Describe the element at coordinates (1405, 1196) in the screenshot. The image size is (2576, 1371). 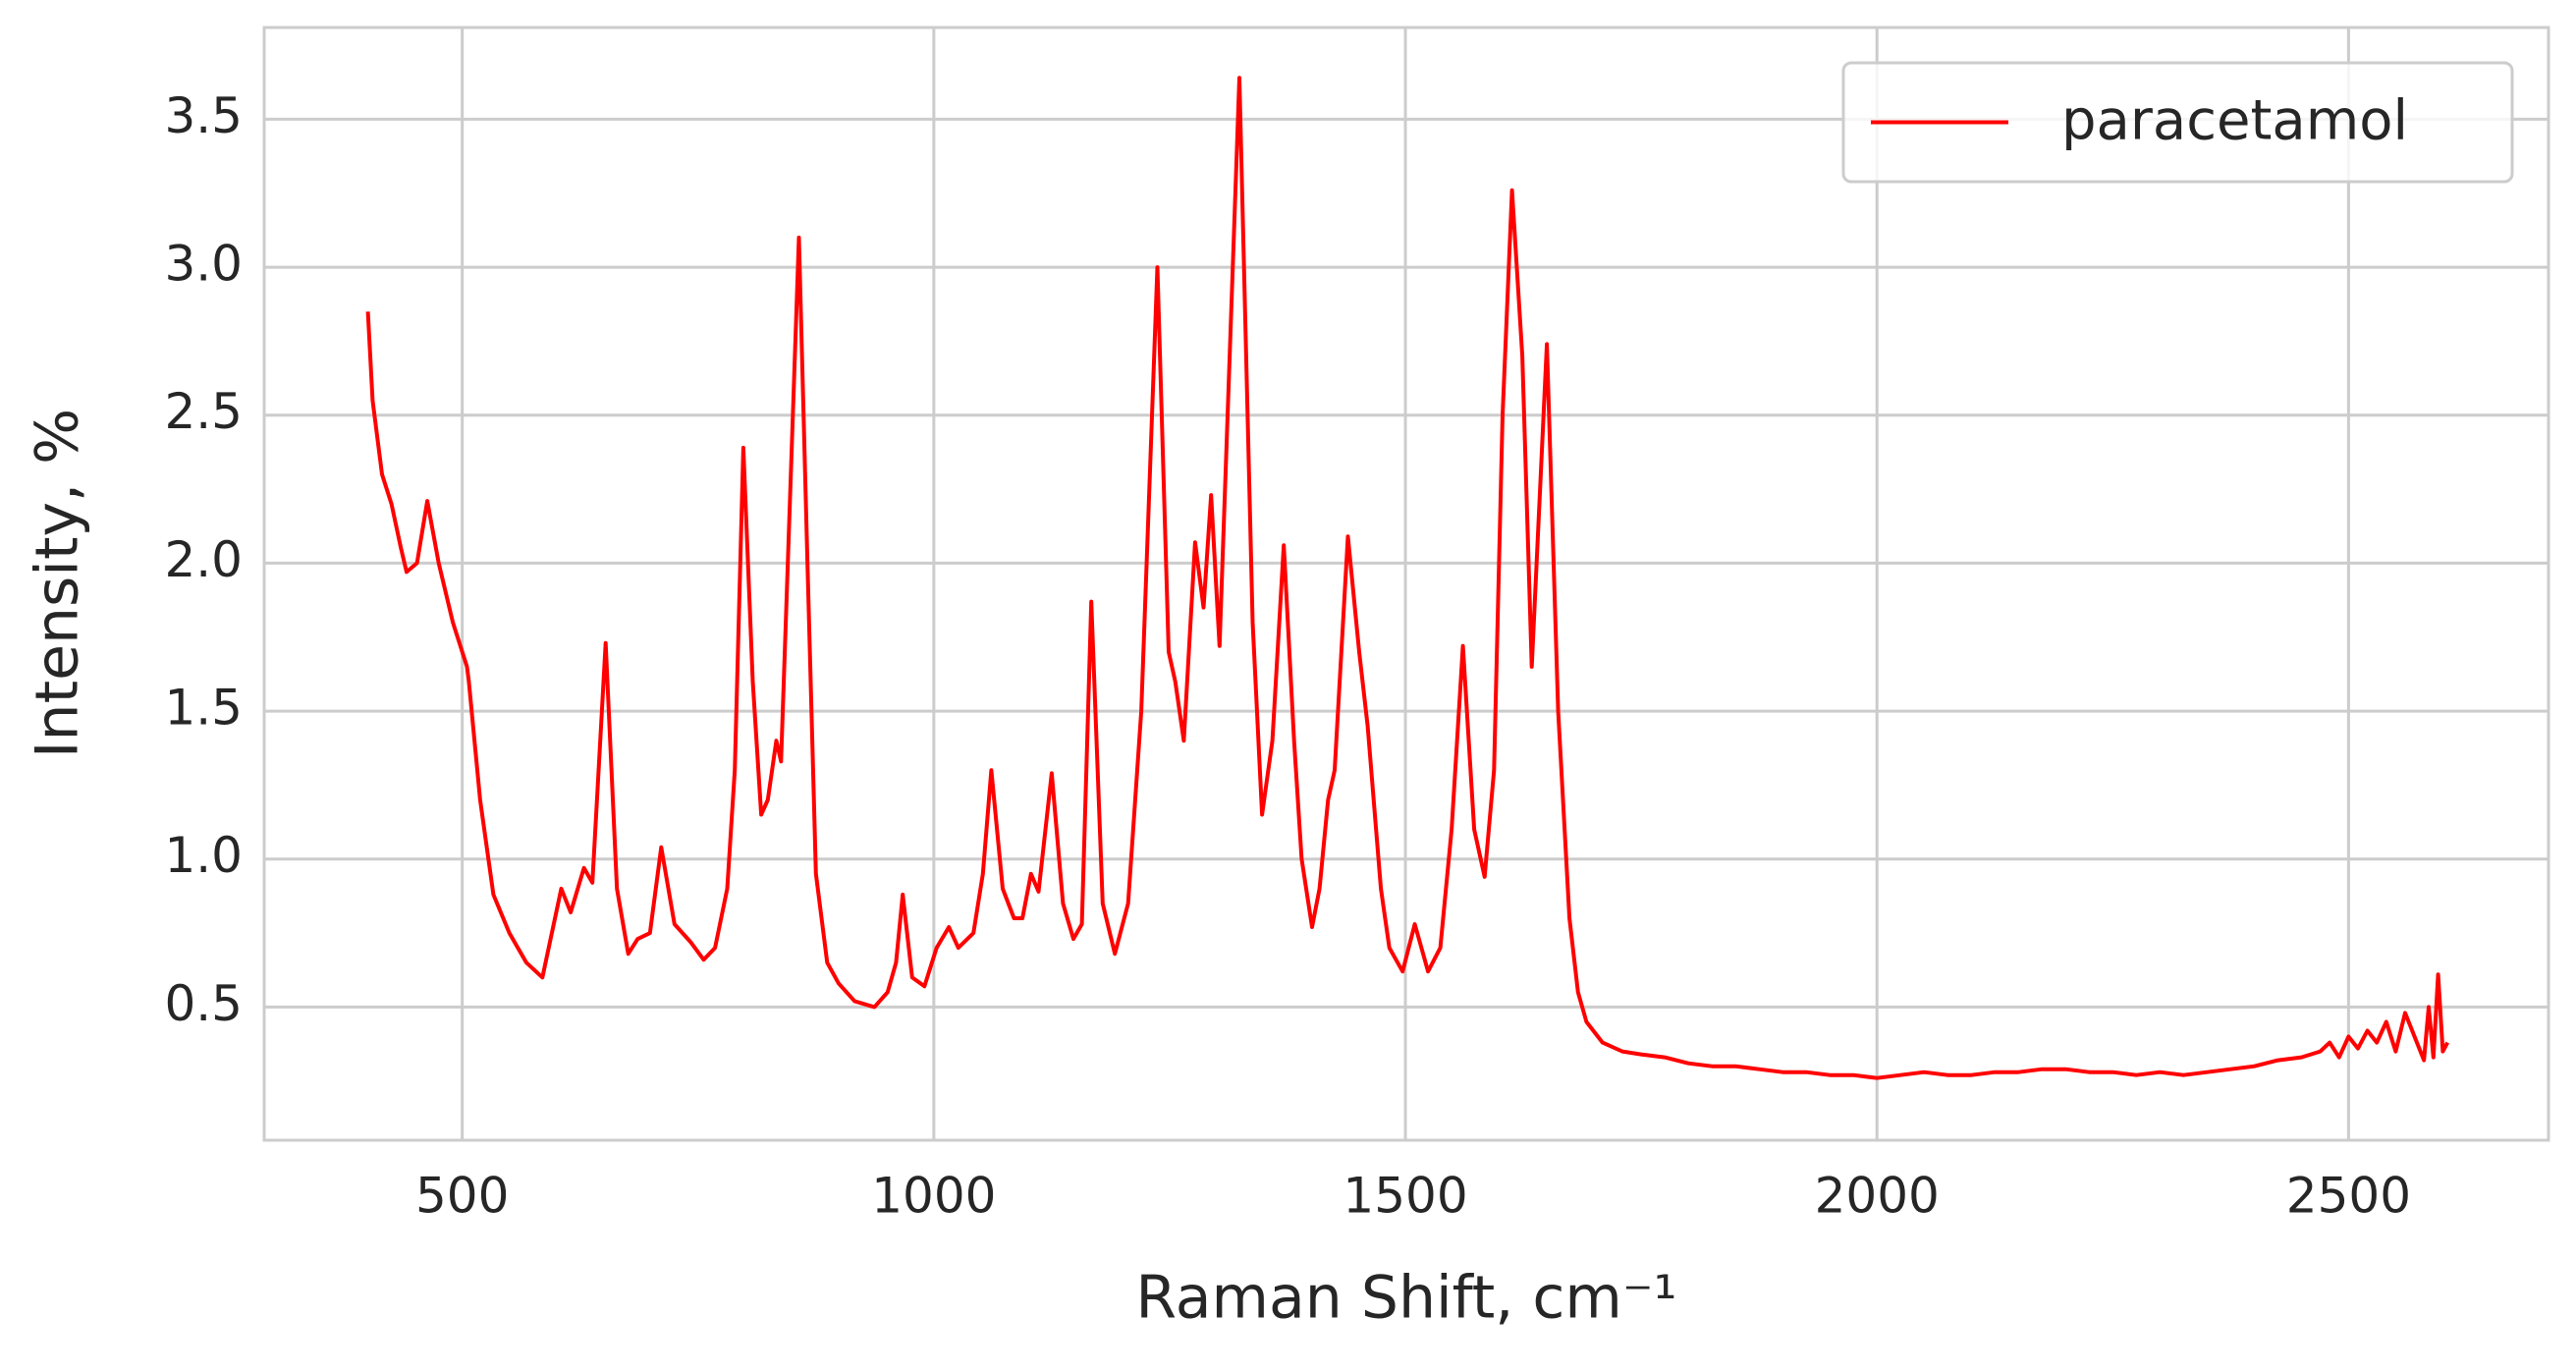
I see `x-tick-label: 1500` at that location.